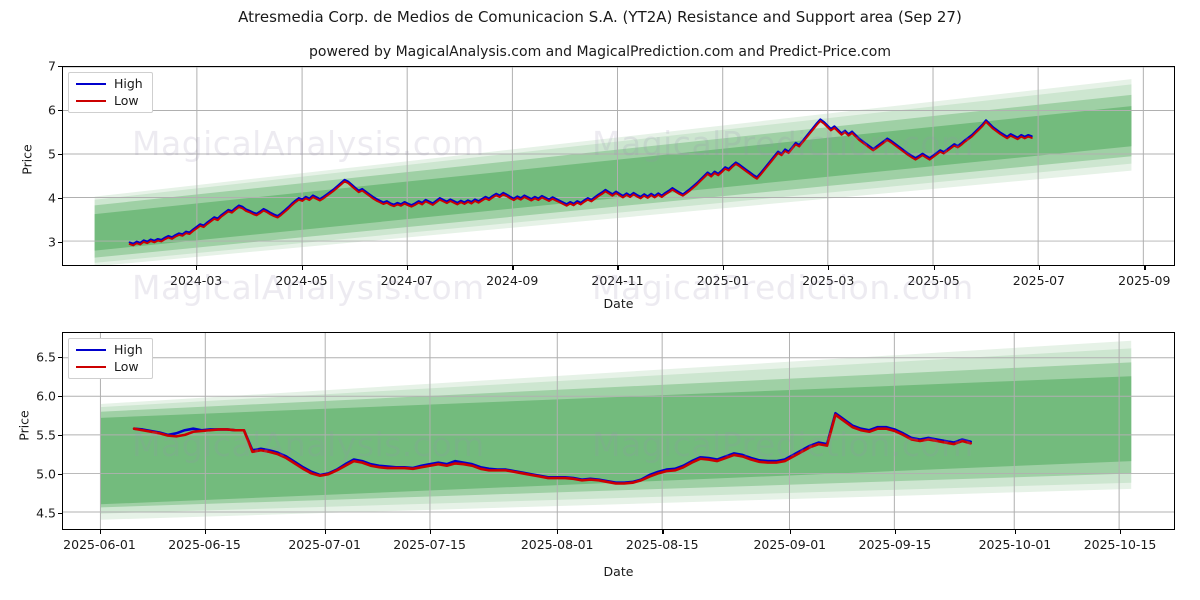 This screenshot has height=600, width=1200. Describe the element at coordinates (46, 435) in the screenshot. I see `y-axis-tick-label: 5.5` at that location.